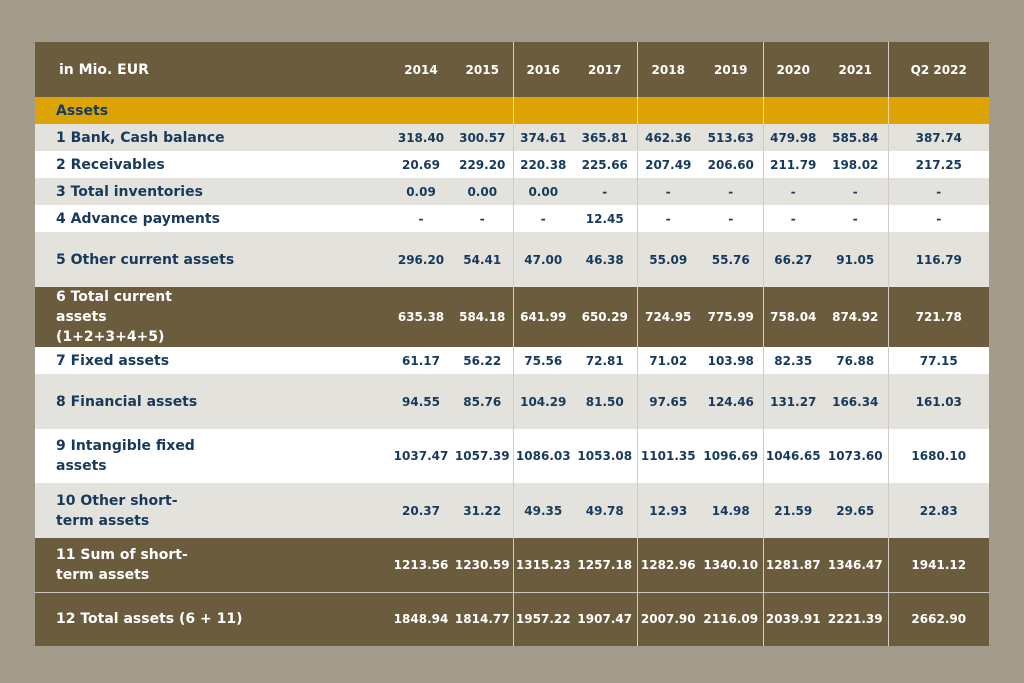  Describe the element at coordinates (421, 456) in the screenshot. I see `cell-value: 1037.47` at that location.